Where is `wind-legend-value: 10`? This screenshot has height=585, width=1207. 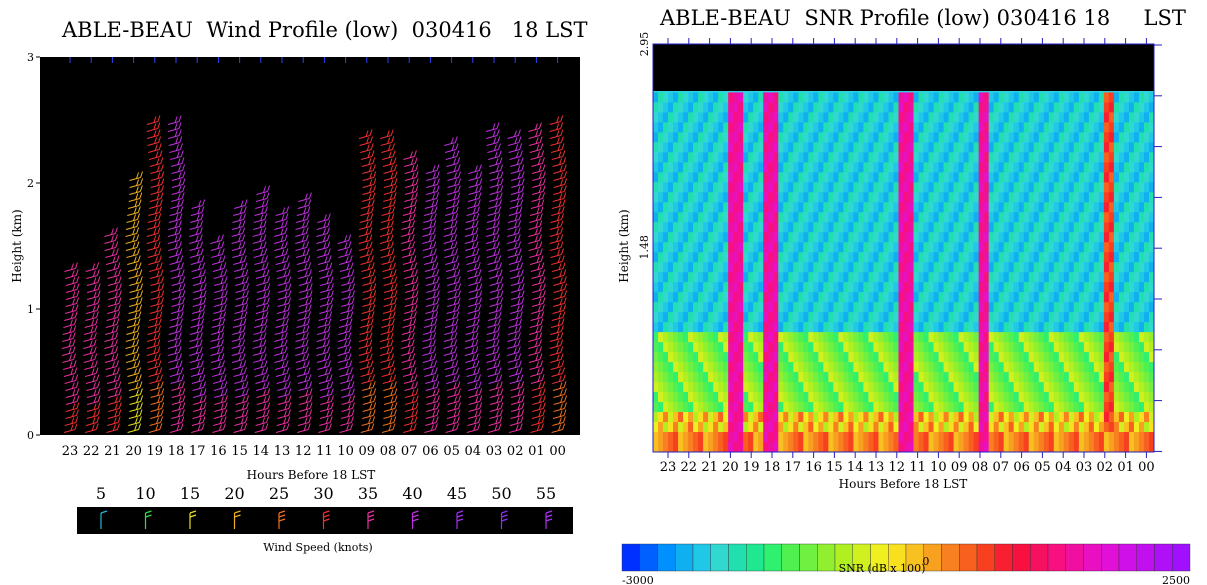 wind-legend-value: 10 is located at coordinates (145, 493).